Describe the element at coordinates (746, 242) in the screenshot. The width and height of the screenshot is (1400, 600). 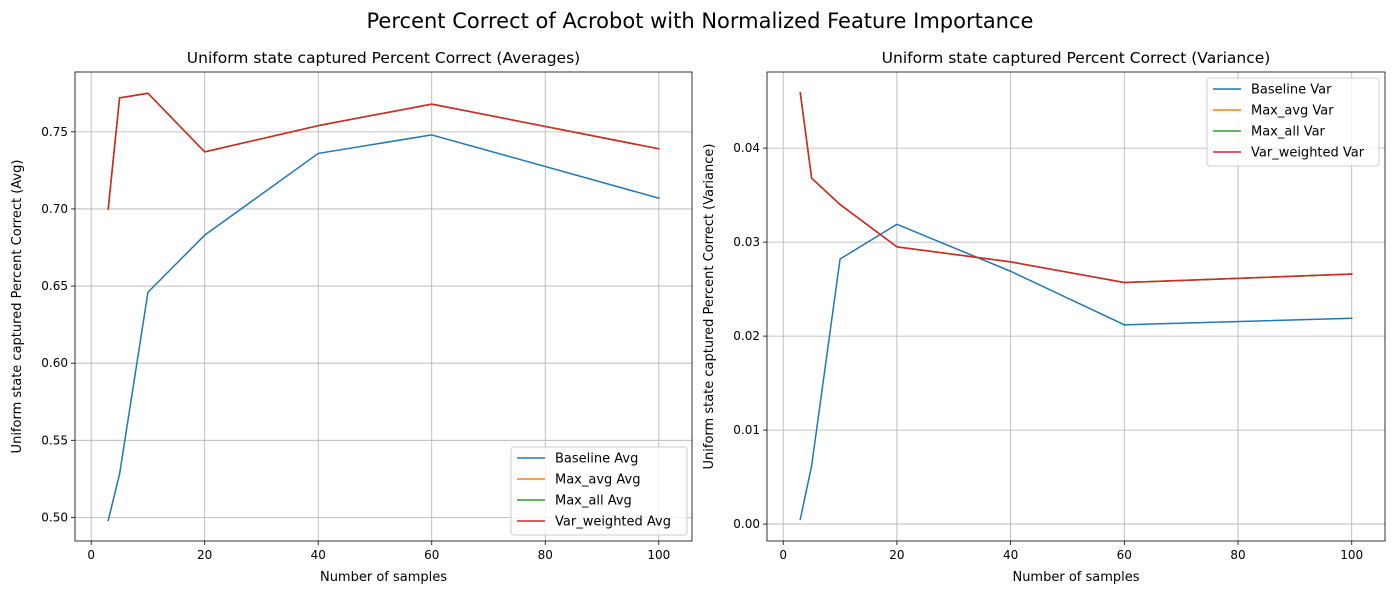
I see `y-tick-label: 0.03` at that location.